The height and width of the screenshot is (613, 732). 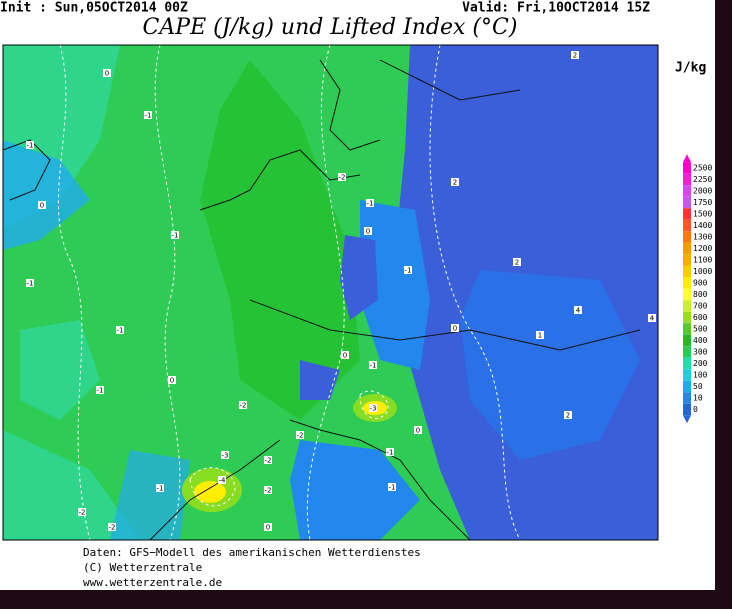 What do you see at coordinates (366, 599) in the screenshot?
I see `frame-bottom` at bounding box center [366, 599].